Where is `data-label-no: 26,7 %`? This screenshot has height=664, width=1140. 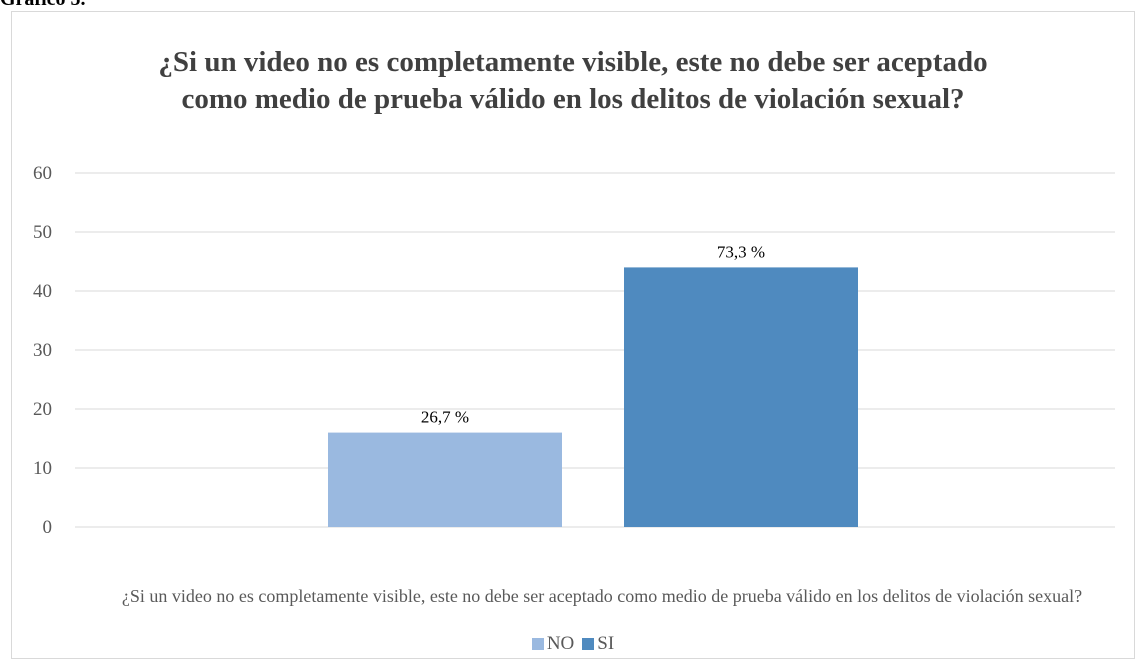 data-label-no: 26,7 % is located at coordinates (445, 417).